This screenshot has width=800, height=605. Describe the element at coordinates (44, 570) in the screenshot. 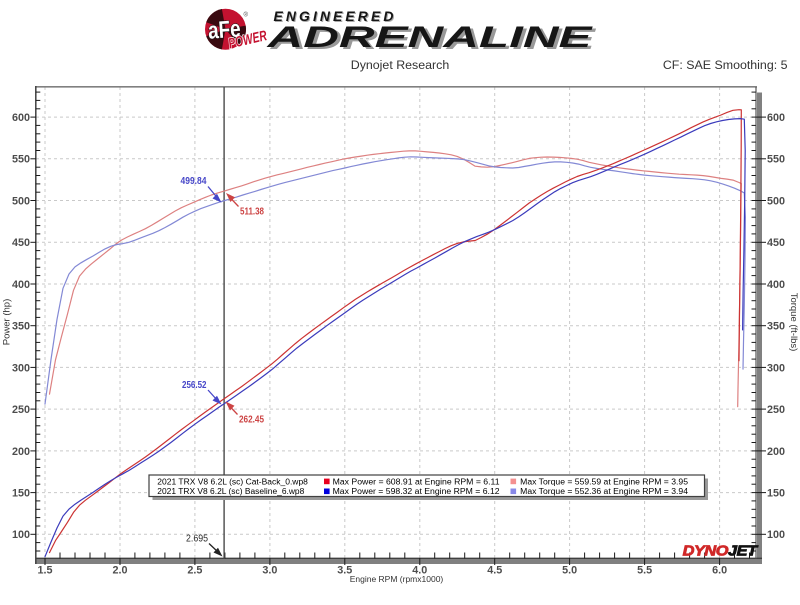

I see `svg-text: 1.5` at that location.